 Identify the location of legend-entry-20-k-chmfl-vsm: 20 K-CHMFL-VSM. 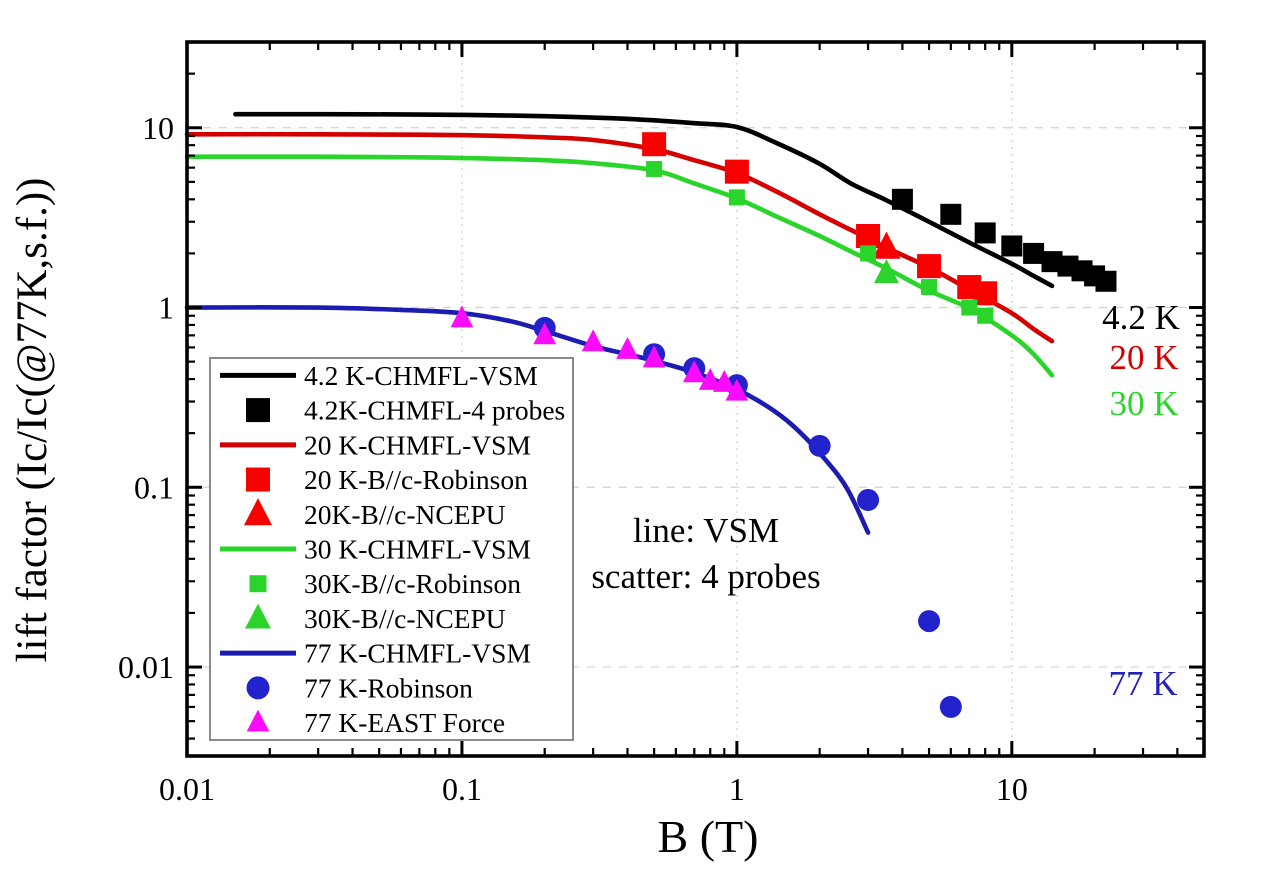
(375, 444).